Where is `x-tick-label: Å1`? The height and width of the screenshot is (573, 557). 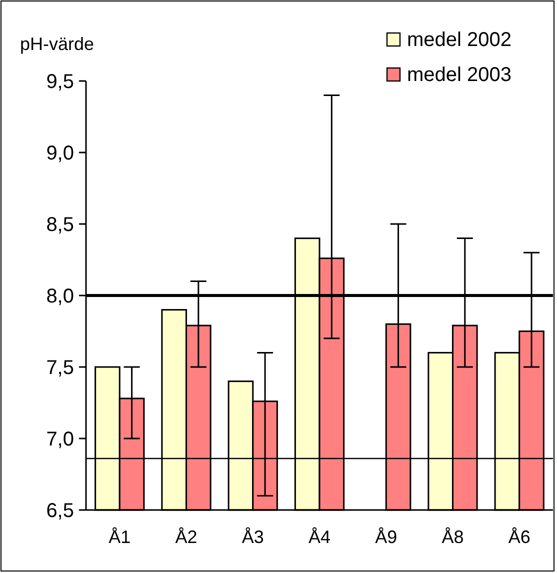
x-tick-label: Å1 is located at coordinates (119, 537).